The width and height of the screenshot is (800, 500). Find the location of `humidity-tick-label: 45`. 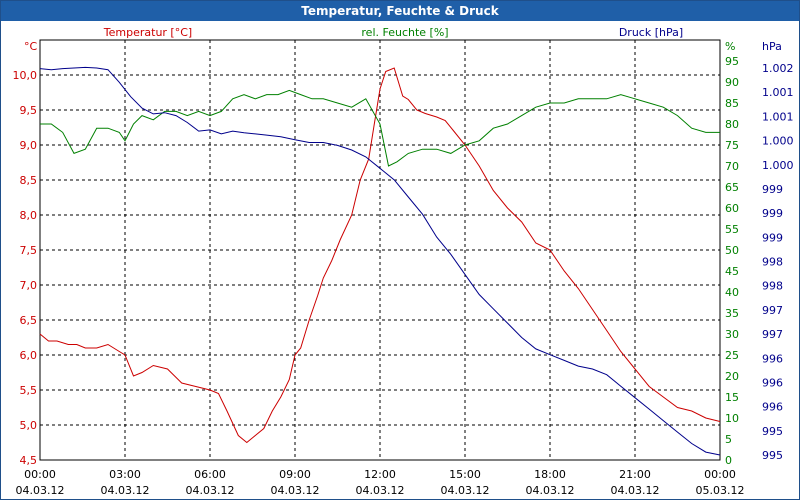

humidity-tick-label: 45 is located at coordinates (732, 271).